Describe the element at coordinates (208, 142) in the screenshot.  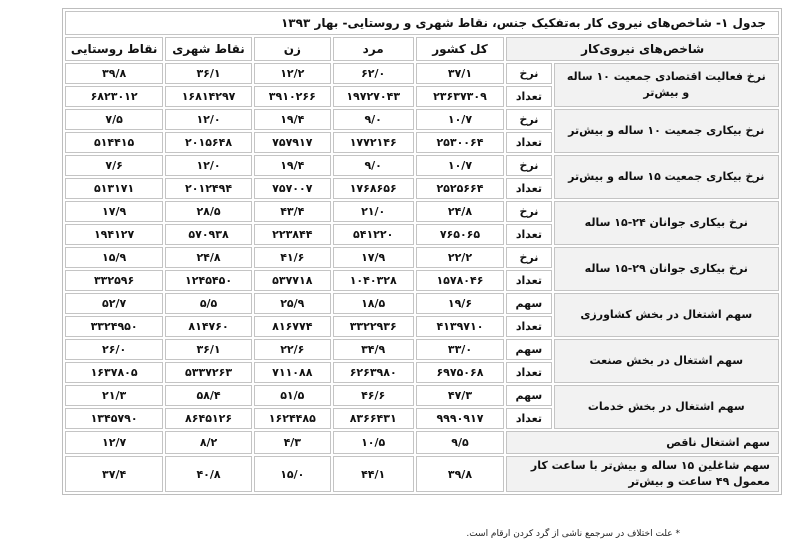
I see `table-cell: ۲۰۱۵۶۴۸` at that location.